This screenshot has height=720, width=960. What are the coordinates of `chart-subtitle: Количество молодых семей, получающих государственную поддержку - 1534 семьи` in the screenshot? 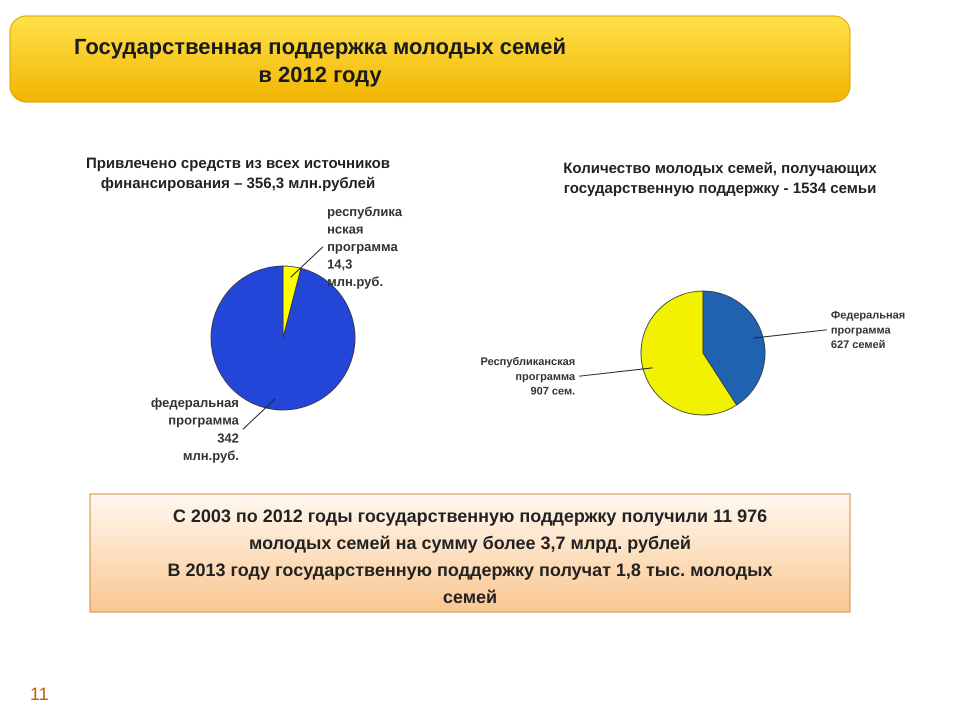 It's located at (720, 178).